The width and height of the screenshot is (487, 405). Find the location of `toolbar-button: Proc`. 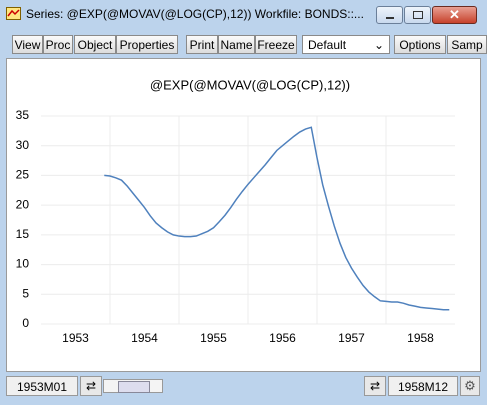

toolbar-button: Proc is located at coordinates (58, 44).